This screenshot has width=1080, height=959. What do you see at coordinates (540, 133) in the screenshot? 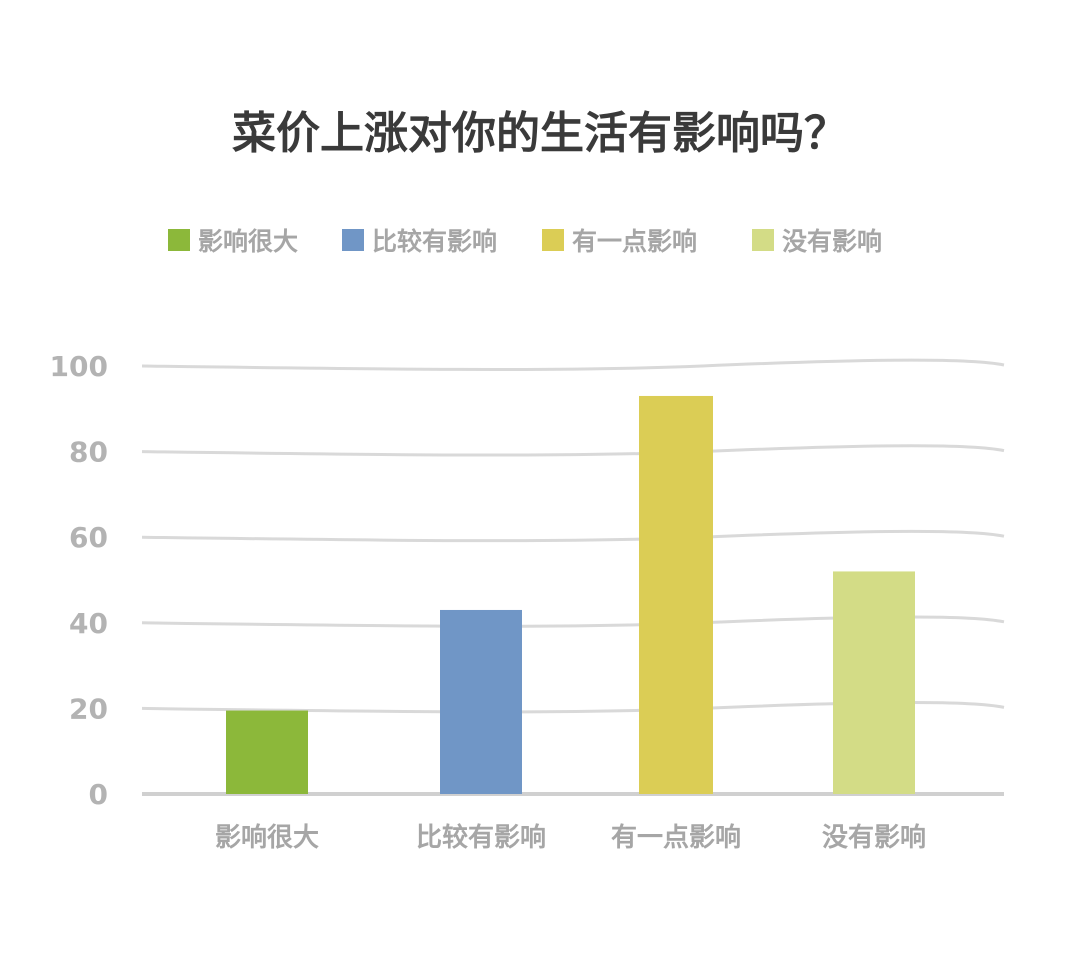
I see `chart-title: 菜价上涨对你的生活有影响吗？` at bounding box center [540, 133].